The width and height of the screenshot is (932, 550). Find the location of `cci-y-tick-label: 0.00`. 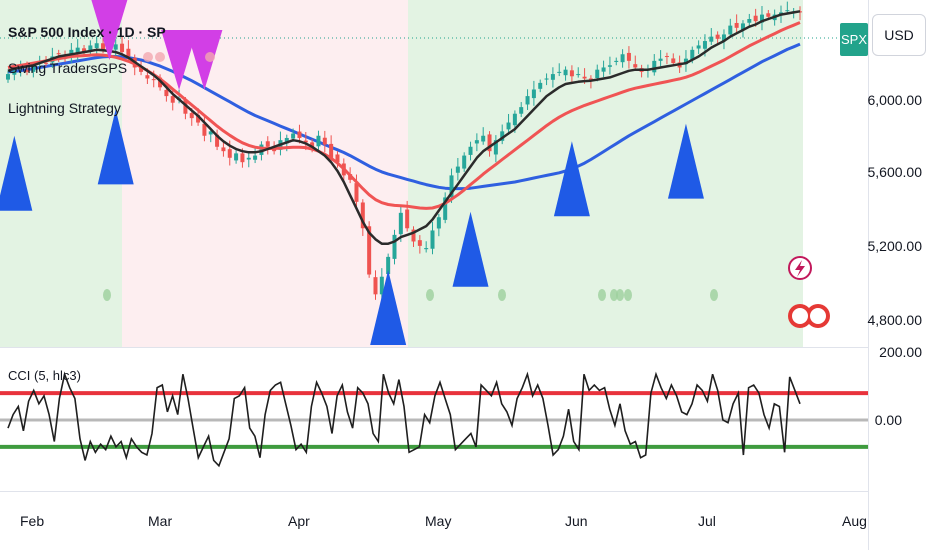

cci-y-tick-label: 0.00 is located at coordinates (888, 420).